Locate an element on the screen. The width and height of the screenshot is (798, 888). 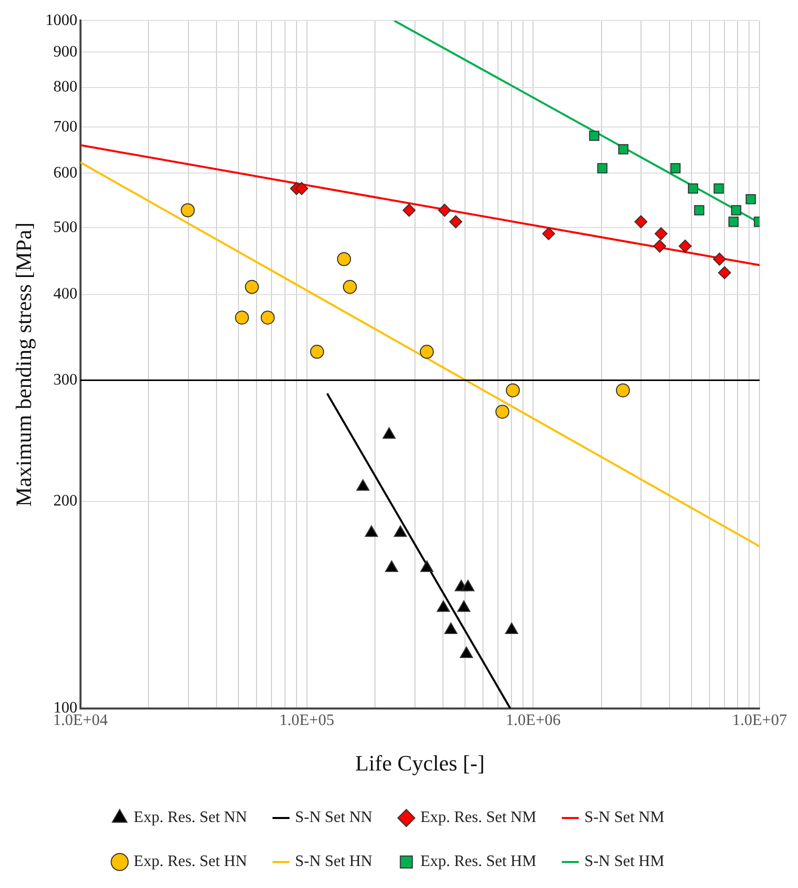
x-tick-label: 1.0E+04 is located at coordinates (80, 721).